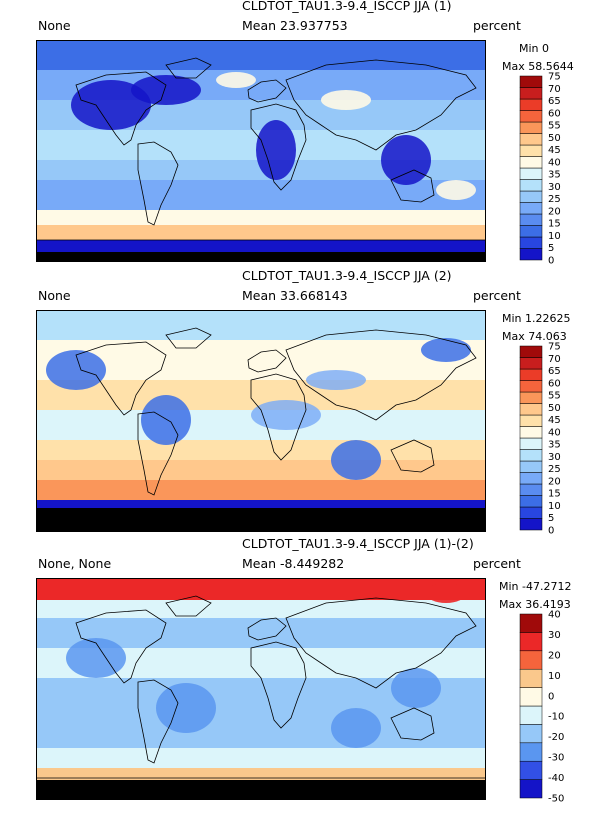 Image resolution: width=606 pixels, height=814 pixels. I want to click on variable-label: None, None, so click(75, 563).